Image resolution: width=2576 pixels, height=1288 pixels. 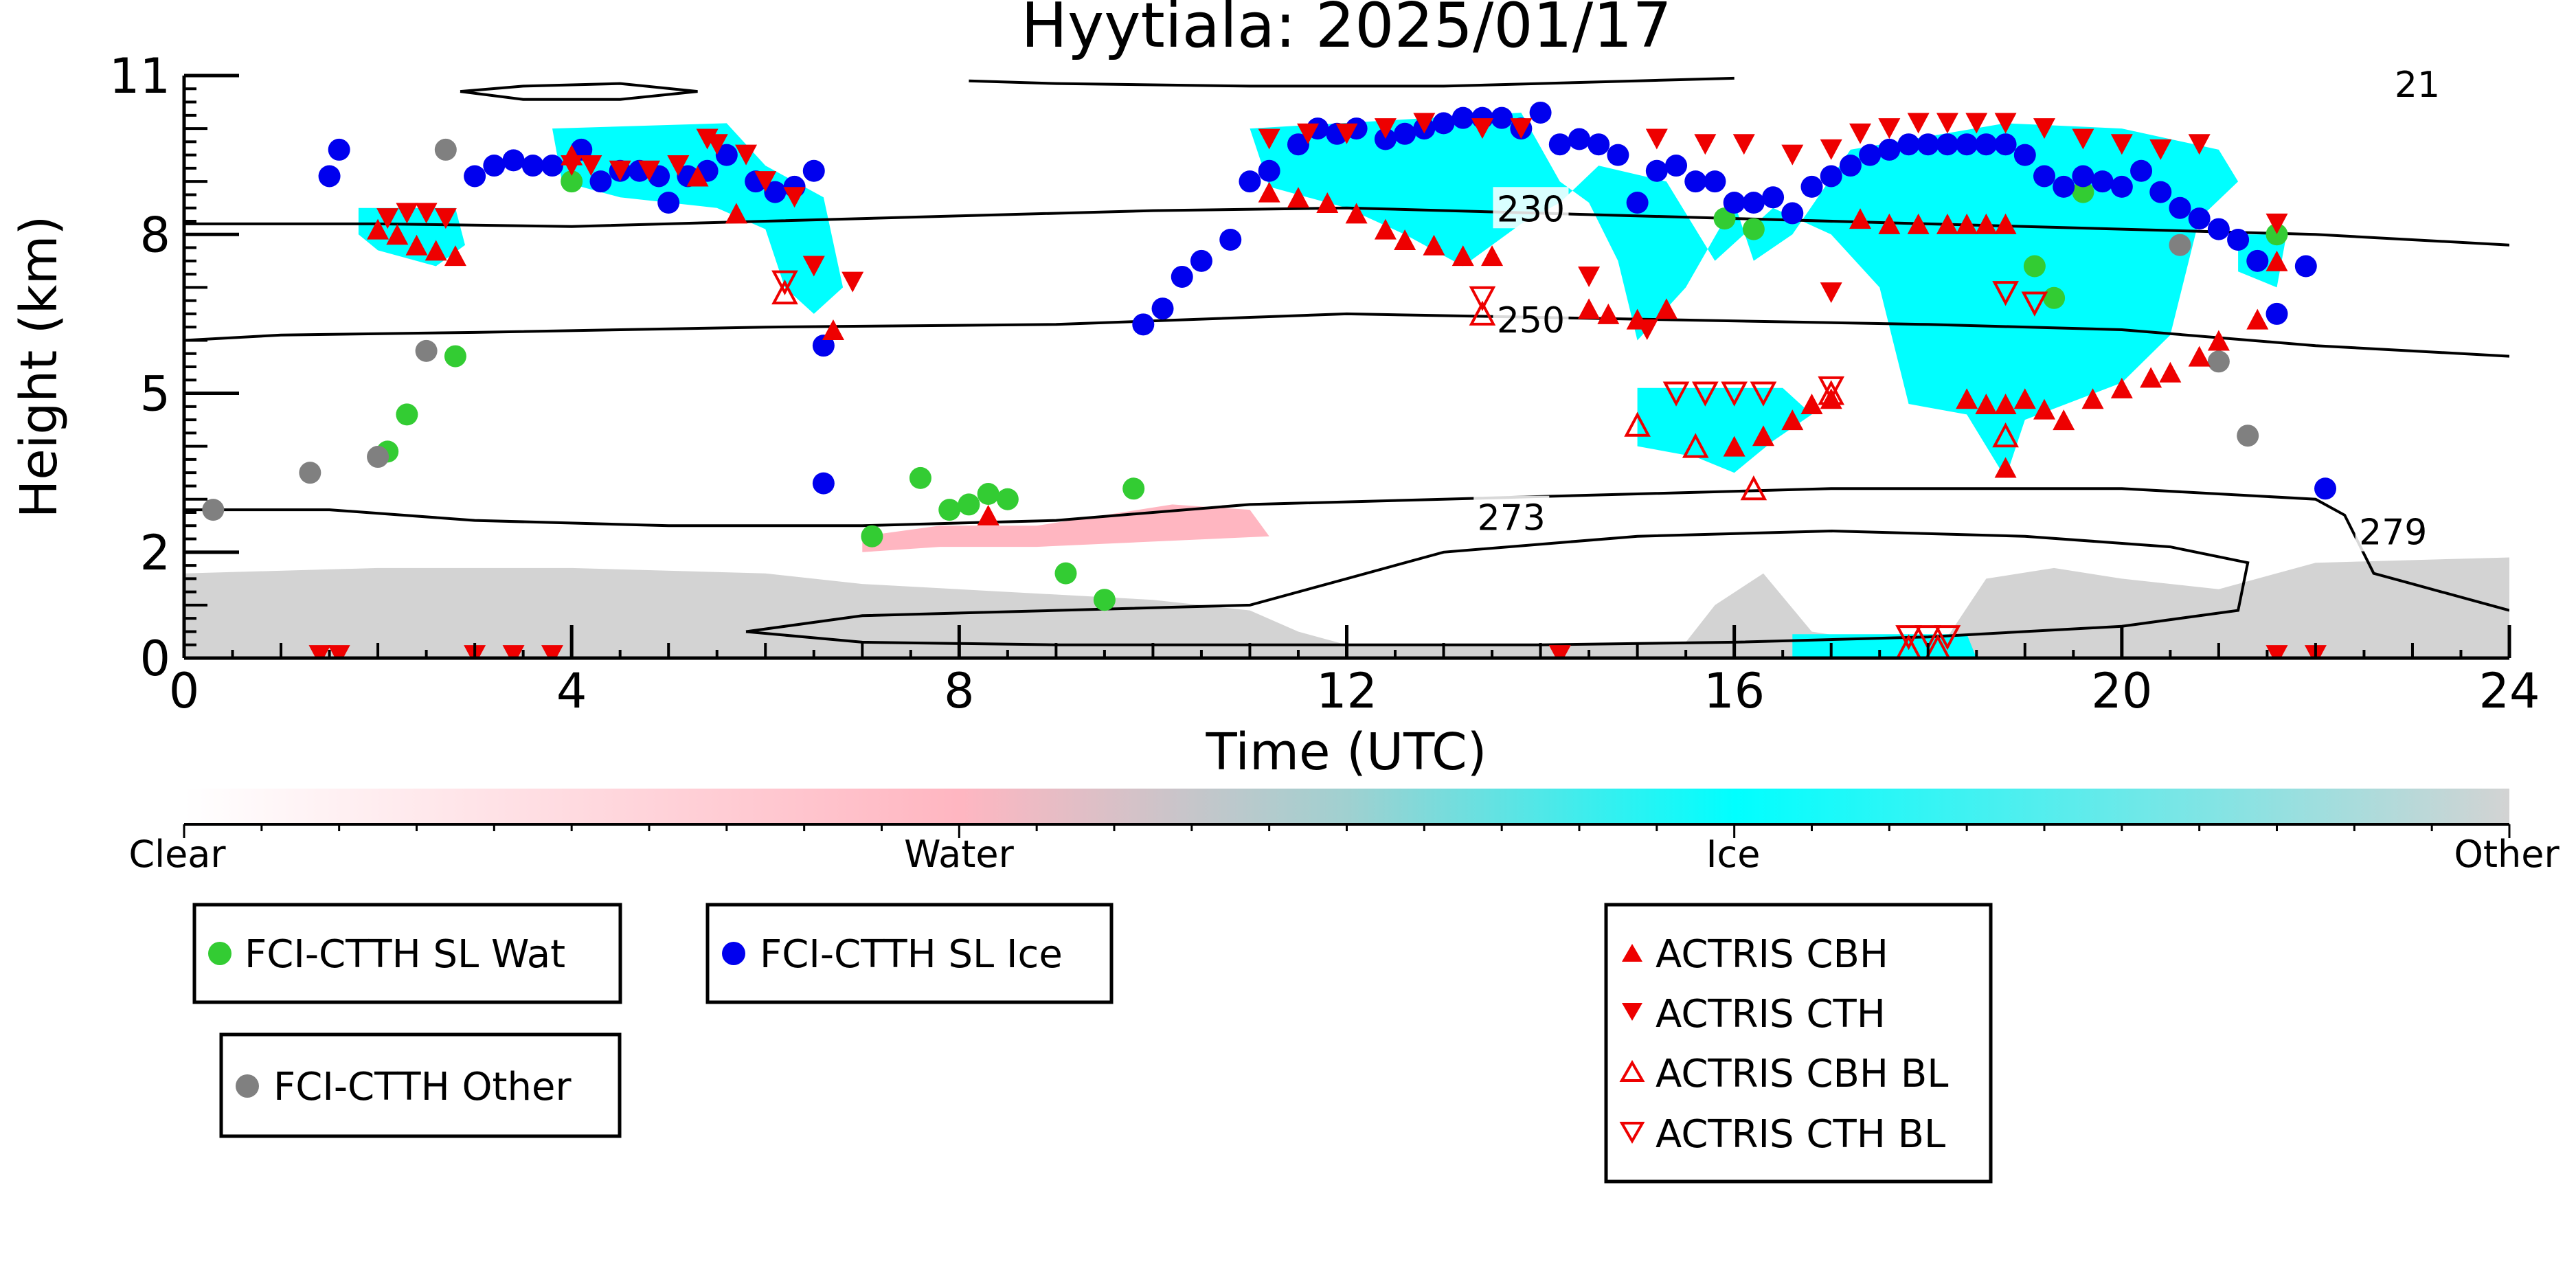 I want to click on x-tick-label-16: 16, so click(x=1734, y=691).